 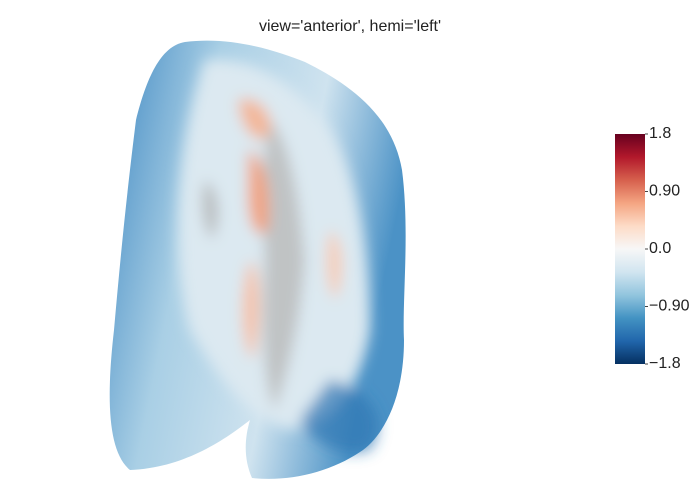 I want to click on colorbar-tick-label: 0.90, so click(x=664, y=191).